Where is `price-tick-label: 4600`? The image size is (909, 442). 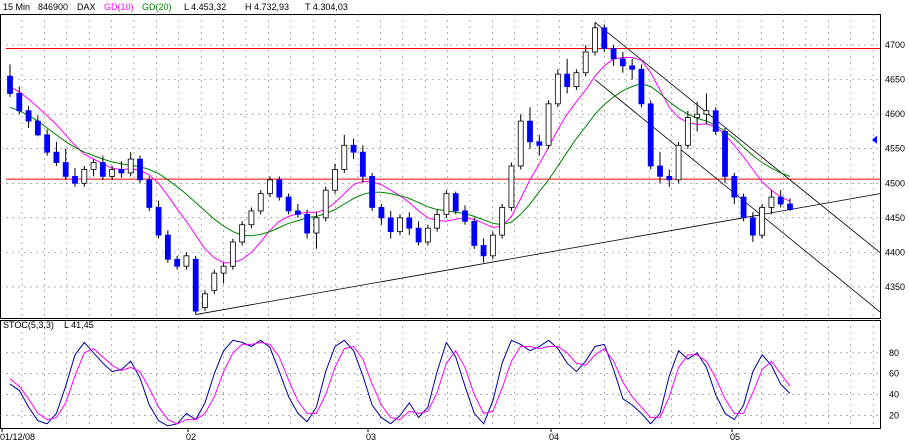 price-tick-label: 4600 is located at coordinates (895, 114).